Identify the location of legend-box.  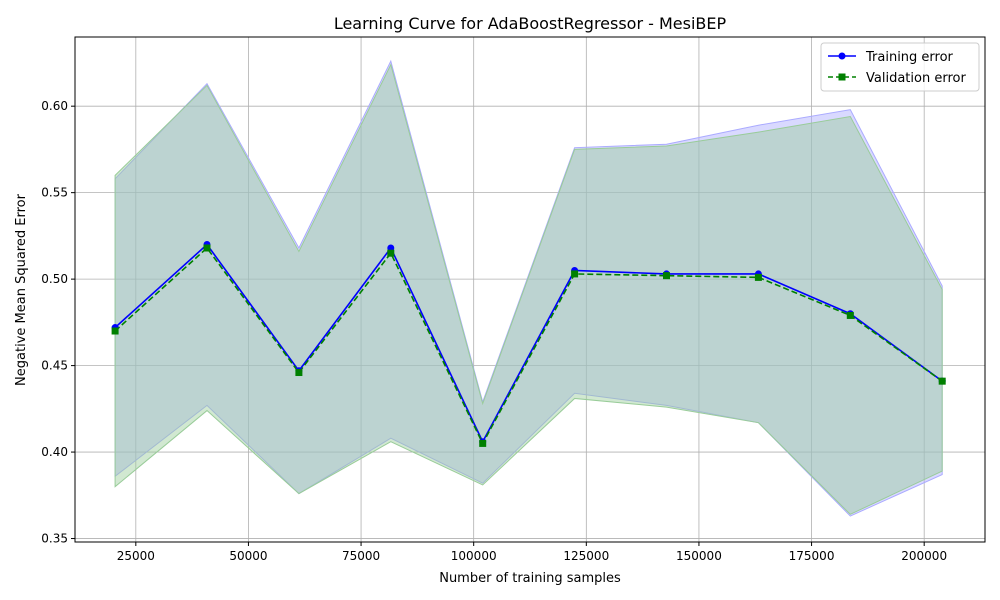
(900, 67).